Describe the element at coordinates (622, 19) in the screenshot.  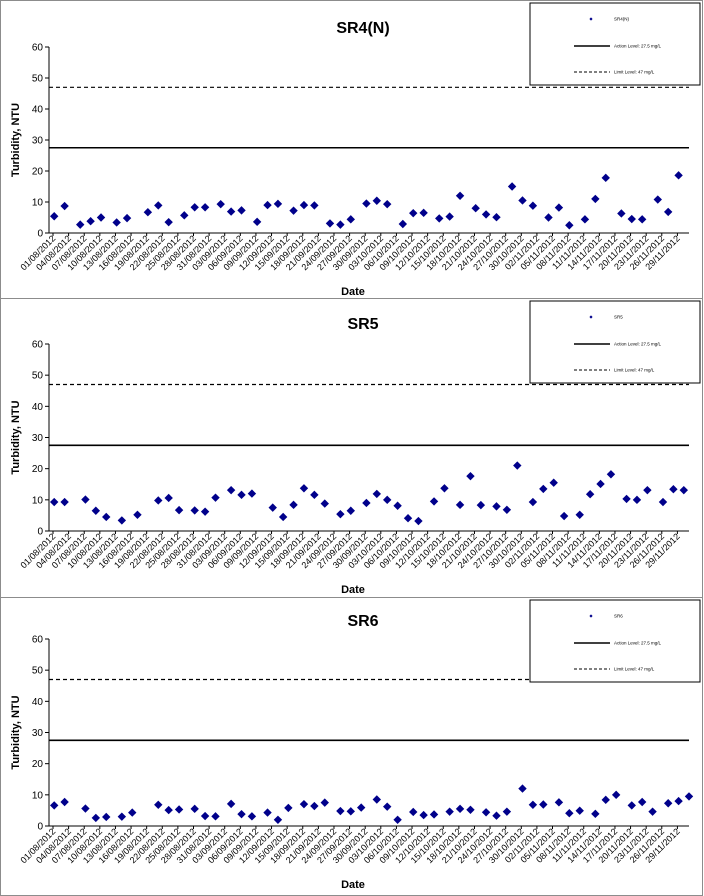
I see `legend-label: SR4(N)` at that location.